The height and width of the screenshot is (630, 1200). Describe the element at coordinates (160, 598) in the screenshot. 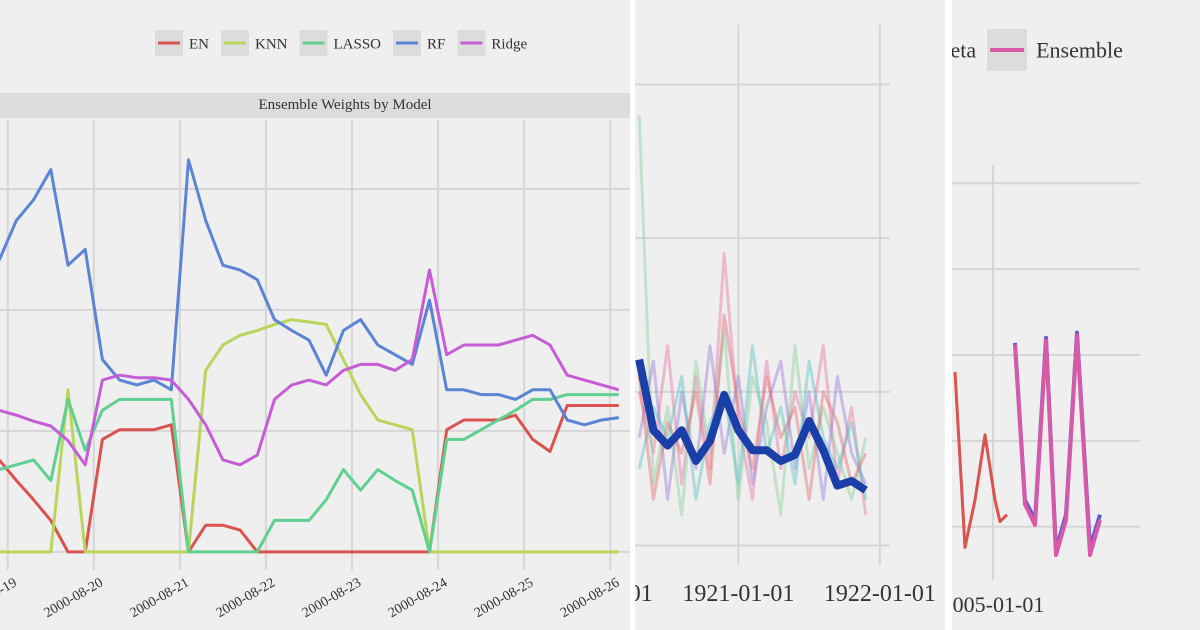

I see `x-tick-label: 2000-08-21` at that location.